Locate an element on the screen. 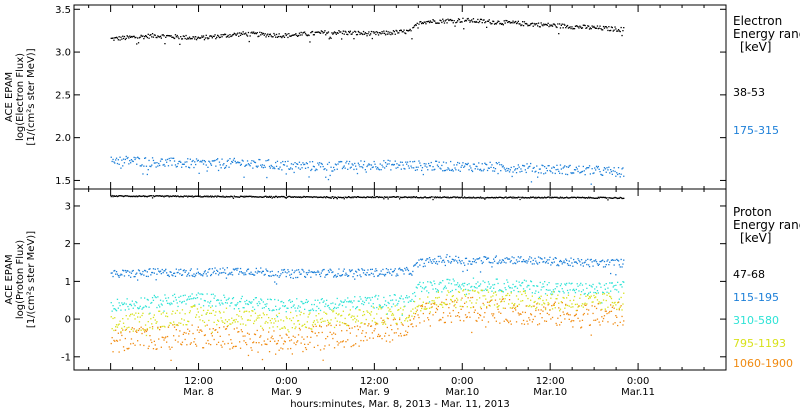  x-tick-time-label: 12:00 is located at coordinates (550, 381).